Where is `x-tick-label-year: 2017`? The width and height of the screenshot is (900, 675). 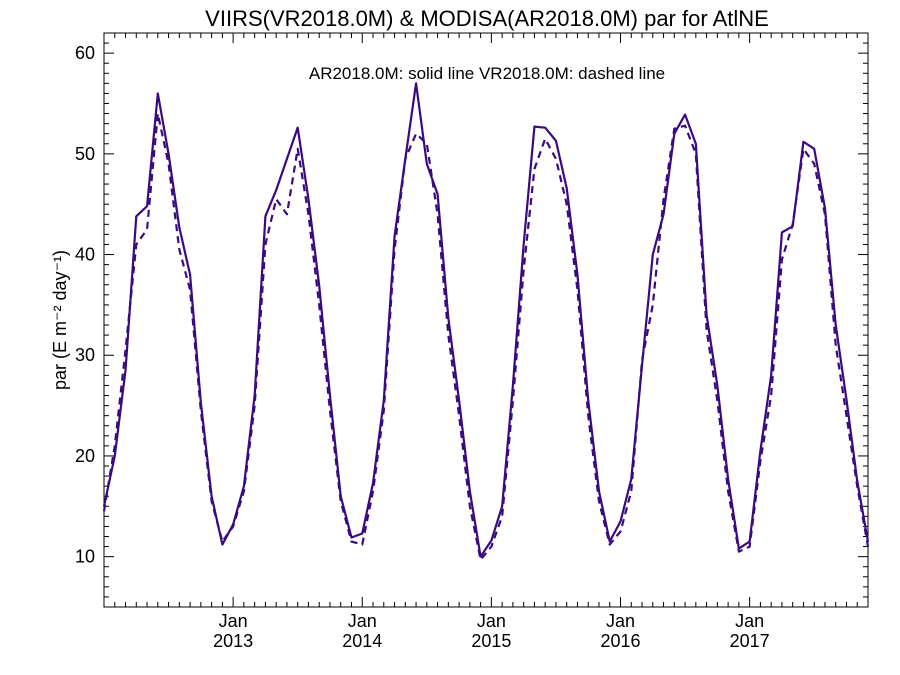 x-tick-label-year: 2017 is located at coordinates (750, 641).